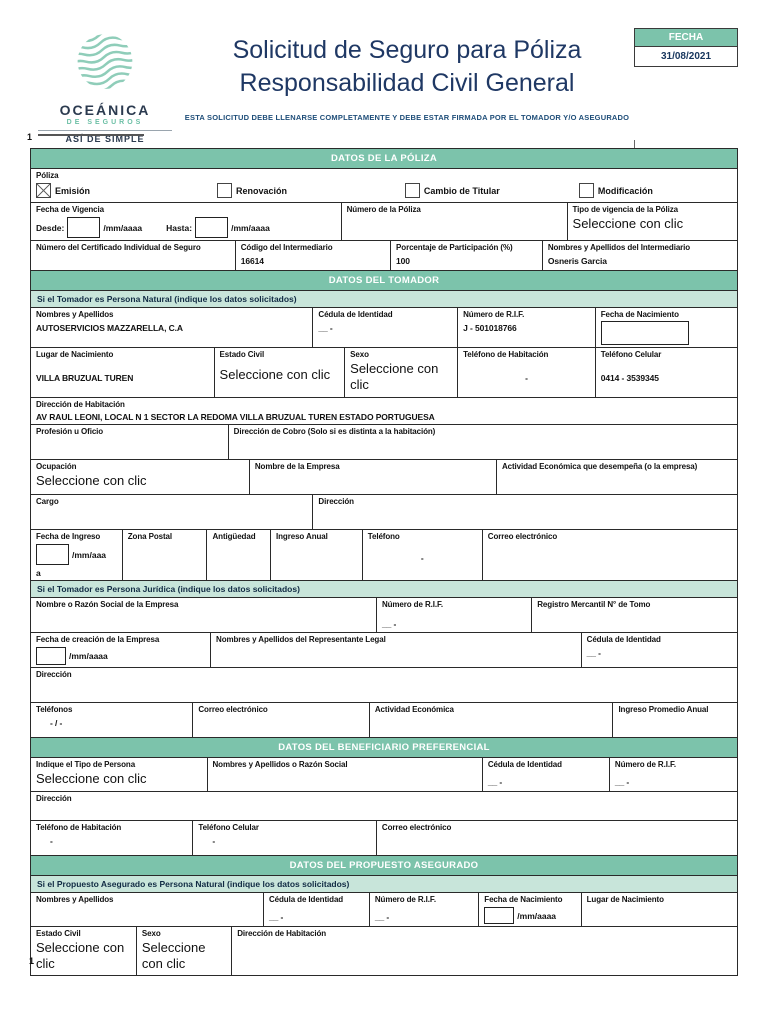 Image resolution: width=768 pixels, height=1024 pixels. Describe the element at coordinates (673, 774) in the screenshot. I see `field-beneficiario-rif: Número de R.I.F. __ -` at that location.